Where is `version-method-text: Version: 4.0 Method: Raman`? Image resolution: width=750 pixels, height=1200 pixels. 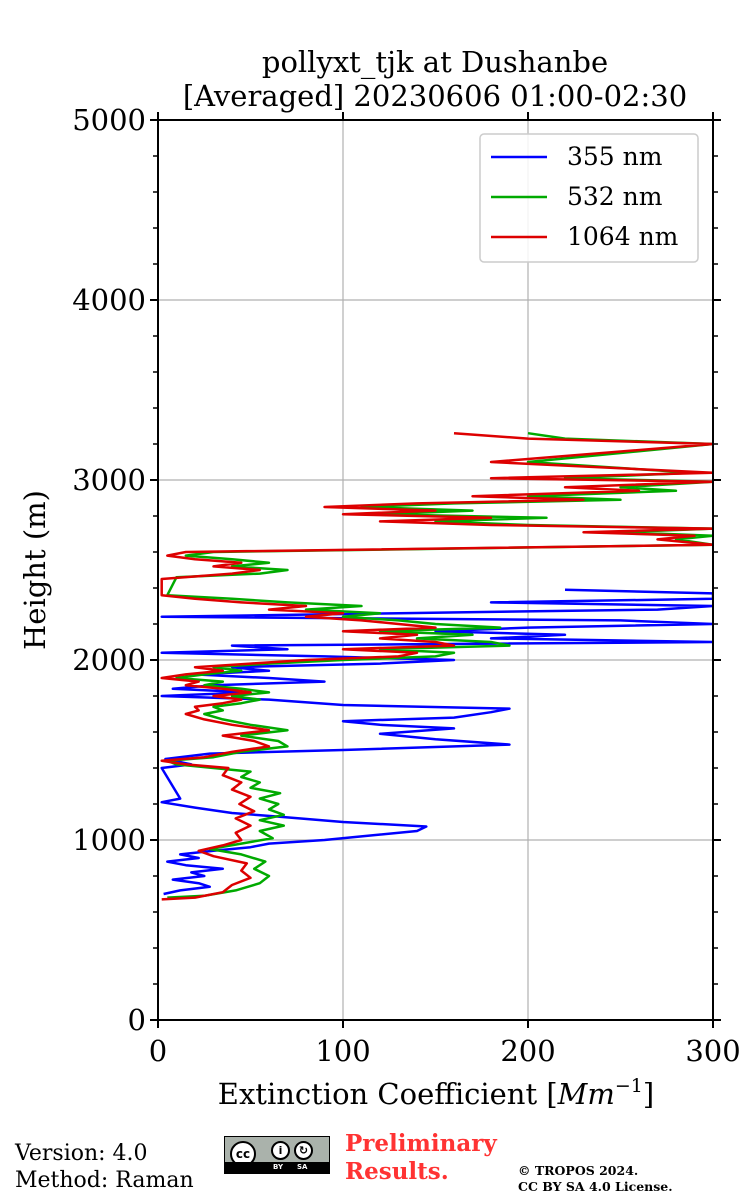
version-method-text: Version: 4.0 Method: Raman is located at coordinates (104, 1167).